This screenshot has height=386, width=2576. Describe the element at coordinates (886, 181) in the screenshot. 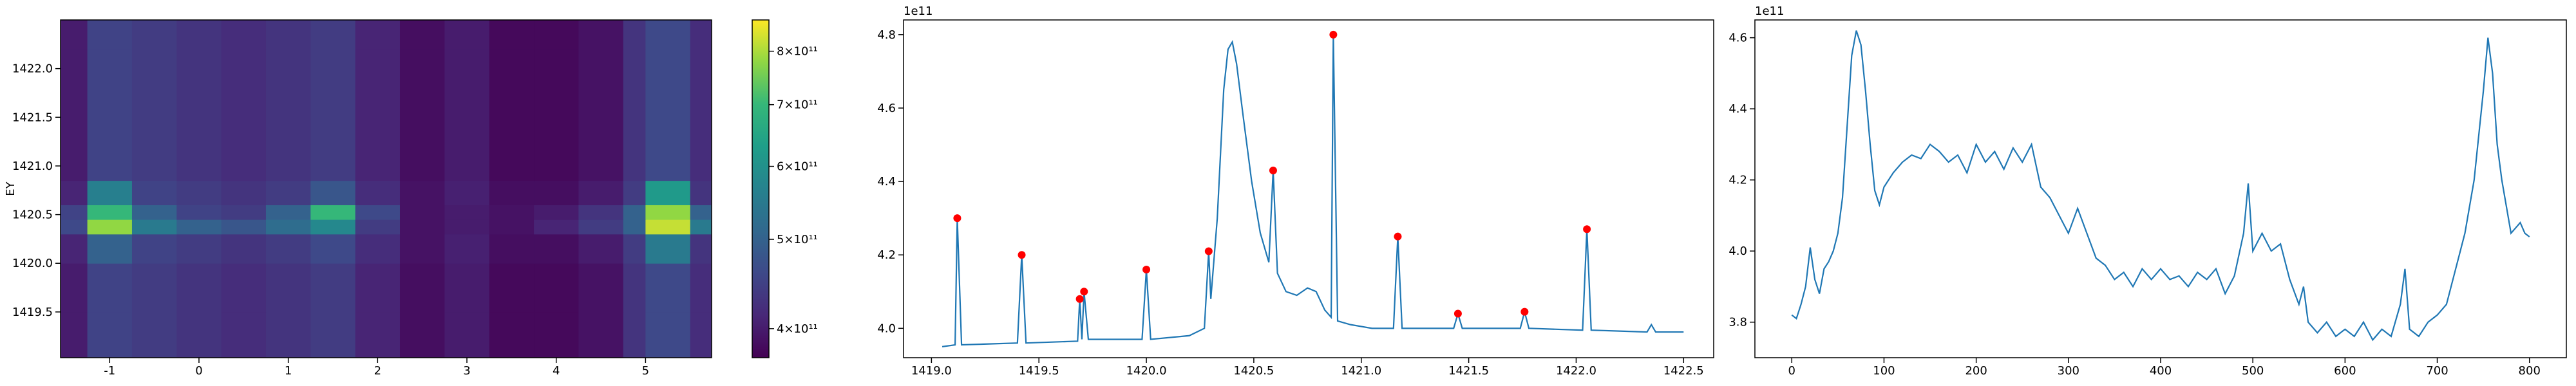

I see `y-tick-label: 4.4` at that location.